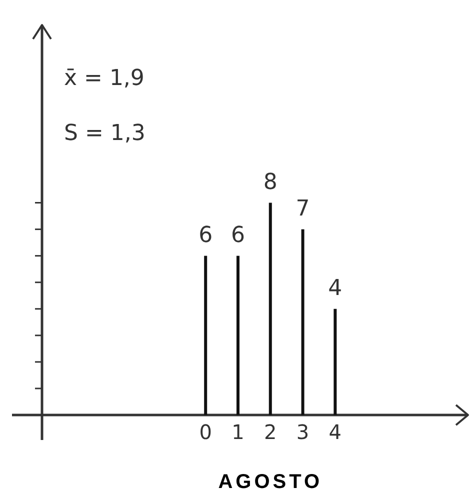  What do you see at coordinates (335, 432) in the screenshot?
I see `x-tick-label: 4` at bounding box center [335, 432].